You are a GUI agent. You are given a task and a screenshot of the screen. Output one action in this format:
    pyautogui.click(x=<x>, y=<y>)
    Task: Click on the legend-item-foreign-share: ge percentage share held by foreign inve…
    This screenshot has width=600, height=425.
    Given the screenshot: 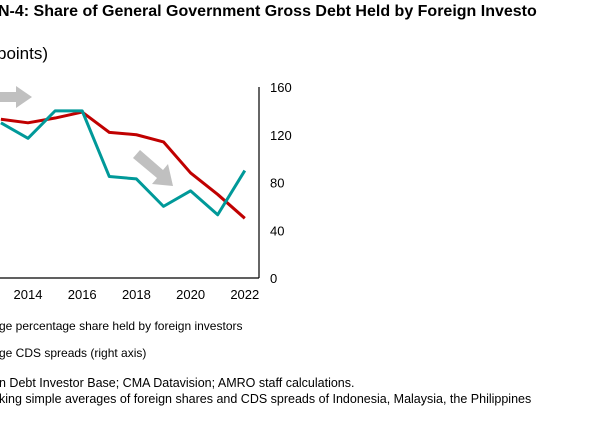 What is the action you would take?
    pyautogui.click(x=121, y=326)
    